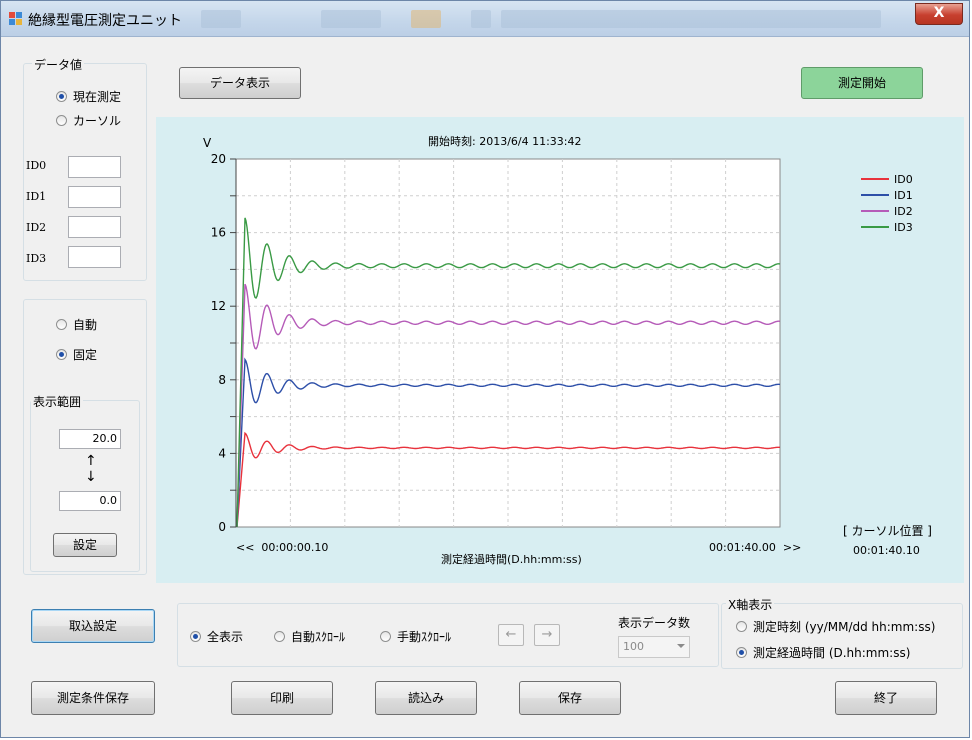 The width and height of the screenshot is (972, 740). I want to click on radio-cursor: カーソル, so click(88, 120).